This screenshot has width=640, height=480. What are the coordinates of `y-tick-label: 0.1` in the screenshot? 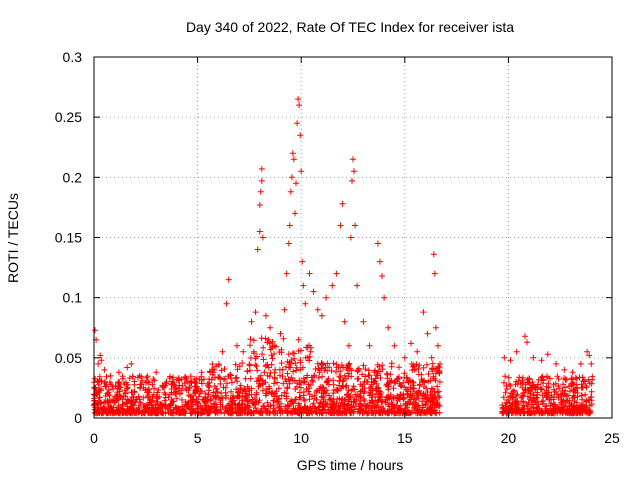 It's located at (73, 298).